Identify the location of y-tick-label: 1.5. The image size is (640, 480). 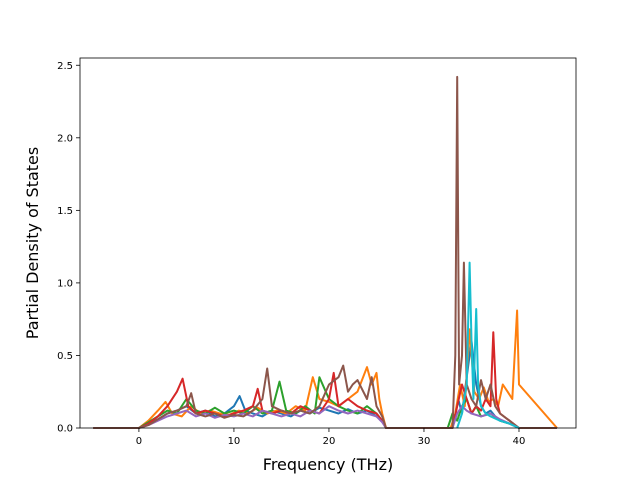
(65, 211).